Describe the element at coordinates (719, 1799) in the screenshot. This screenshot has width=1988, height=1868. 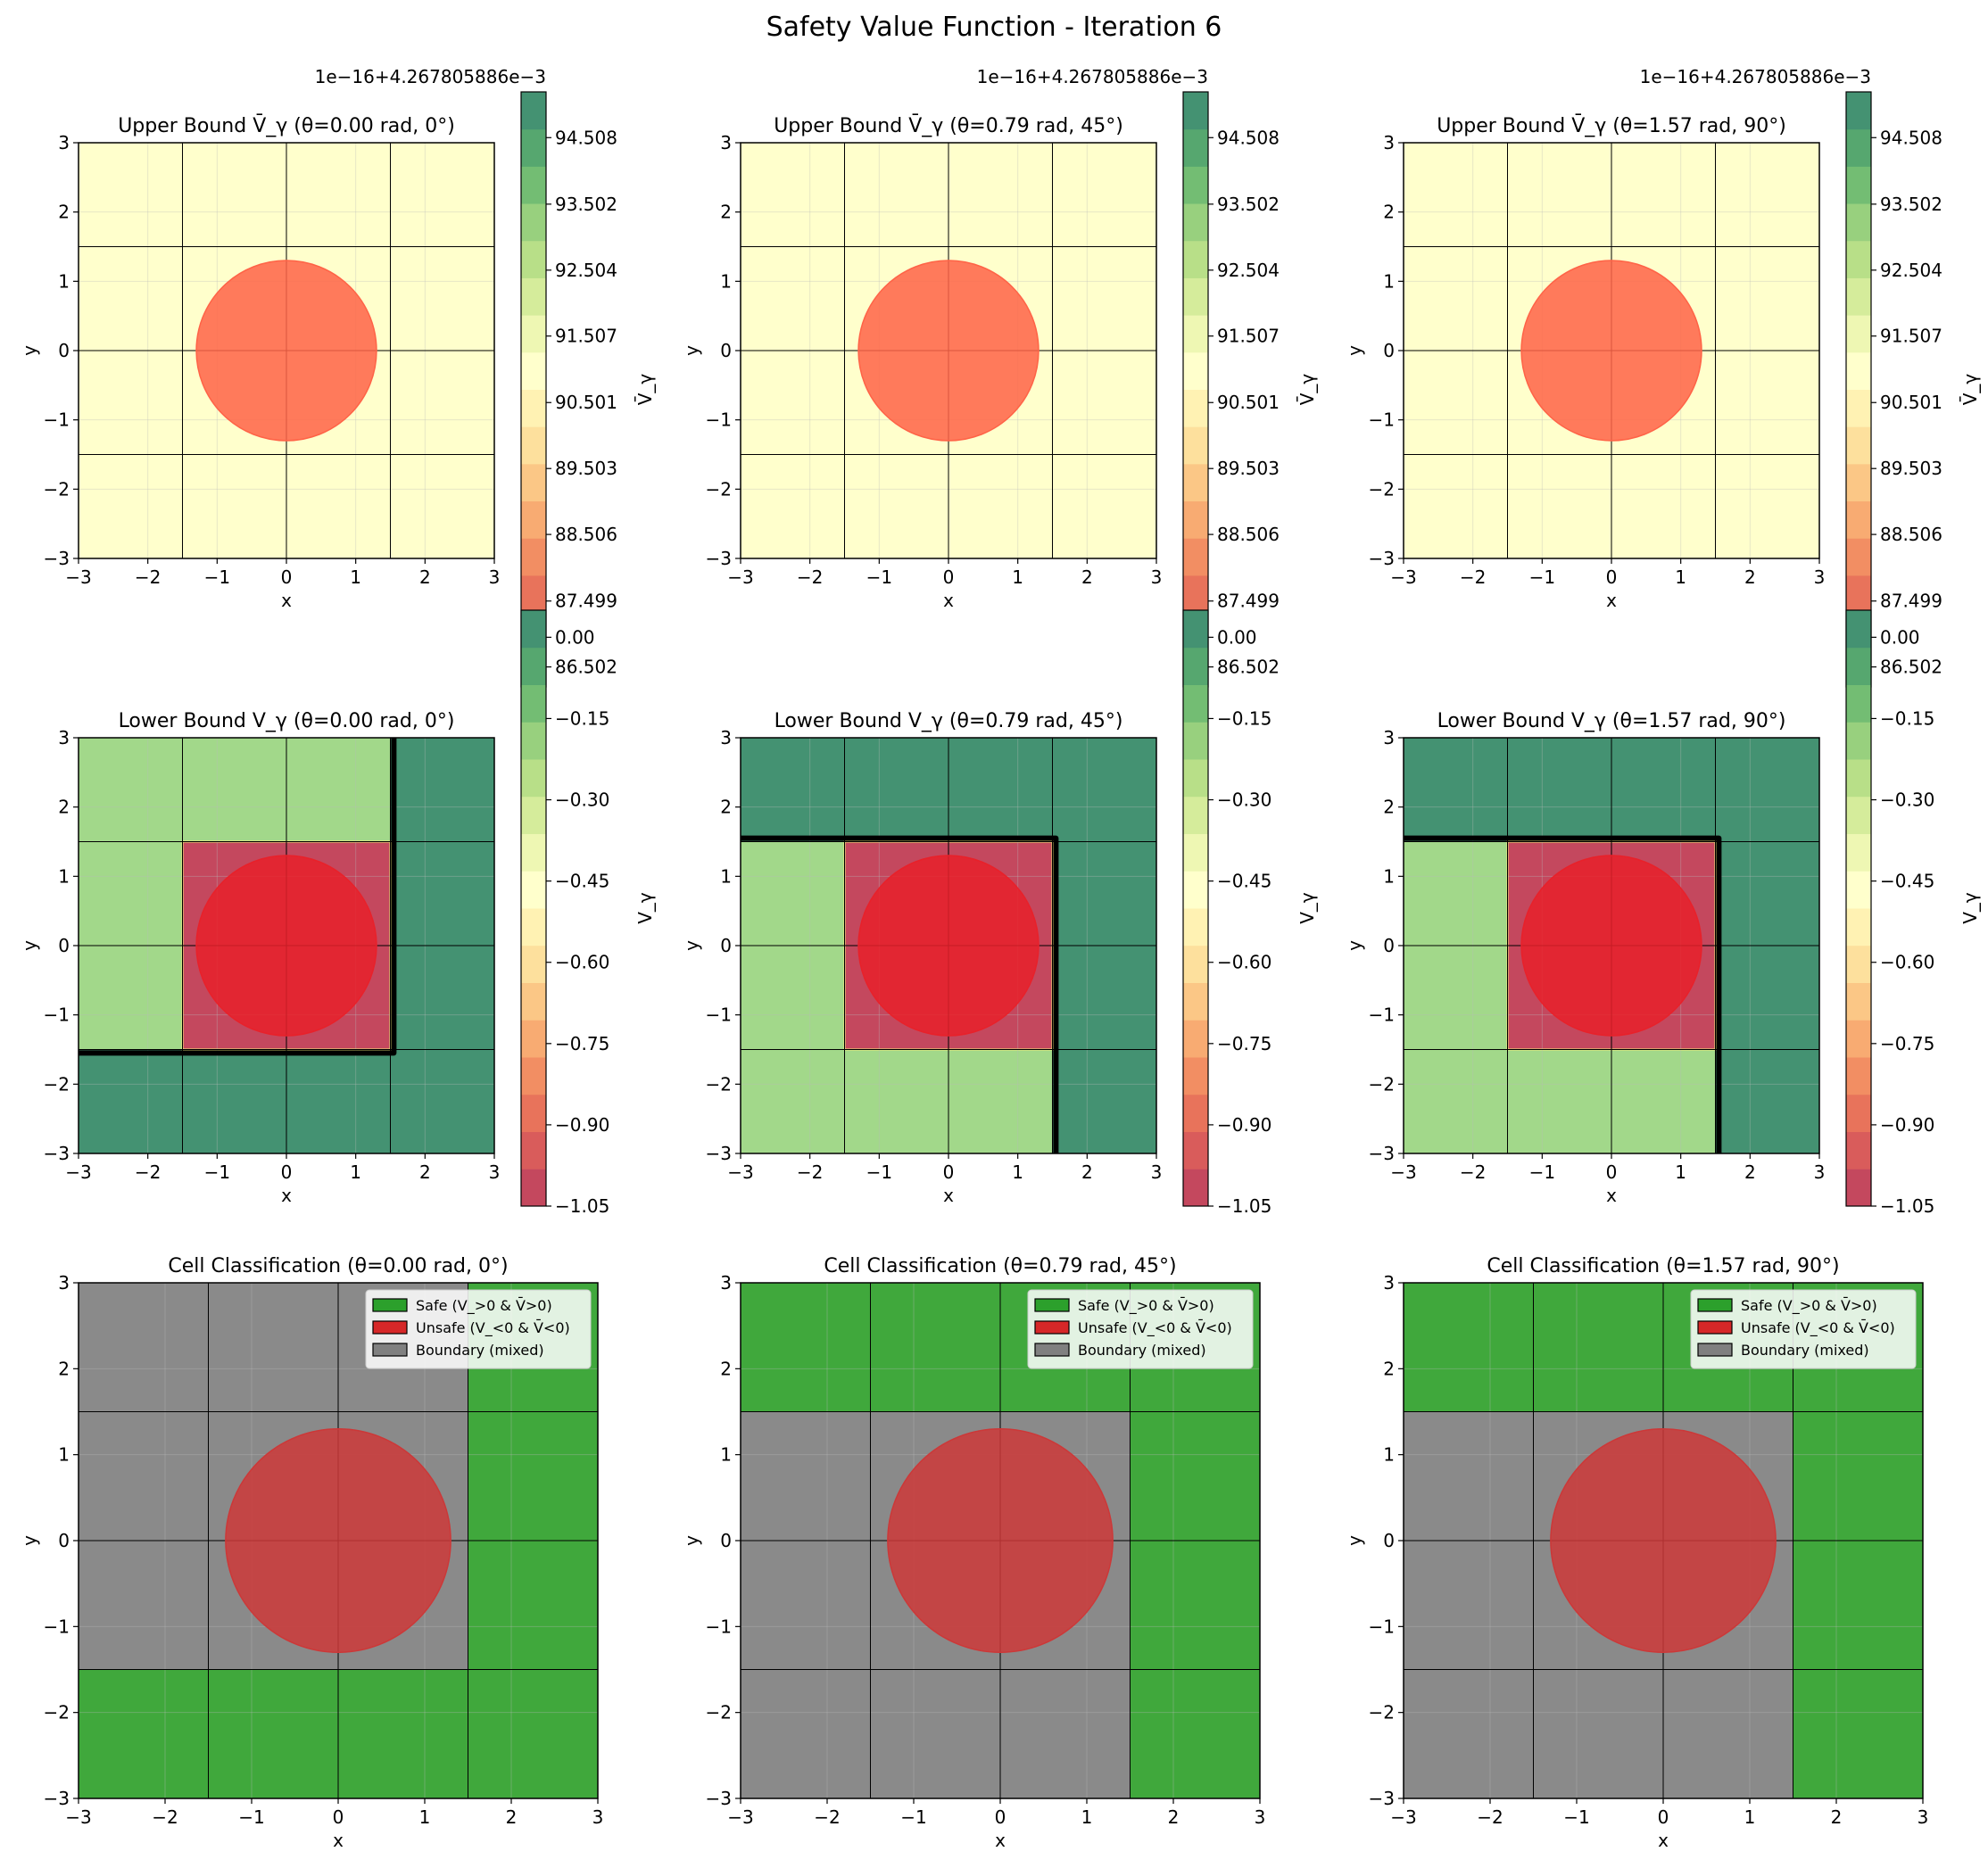
I see `y-tick-label: −3` at that location.